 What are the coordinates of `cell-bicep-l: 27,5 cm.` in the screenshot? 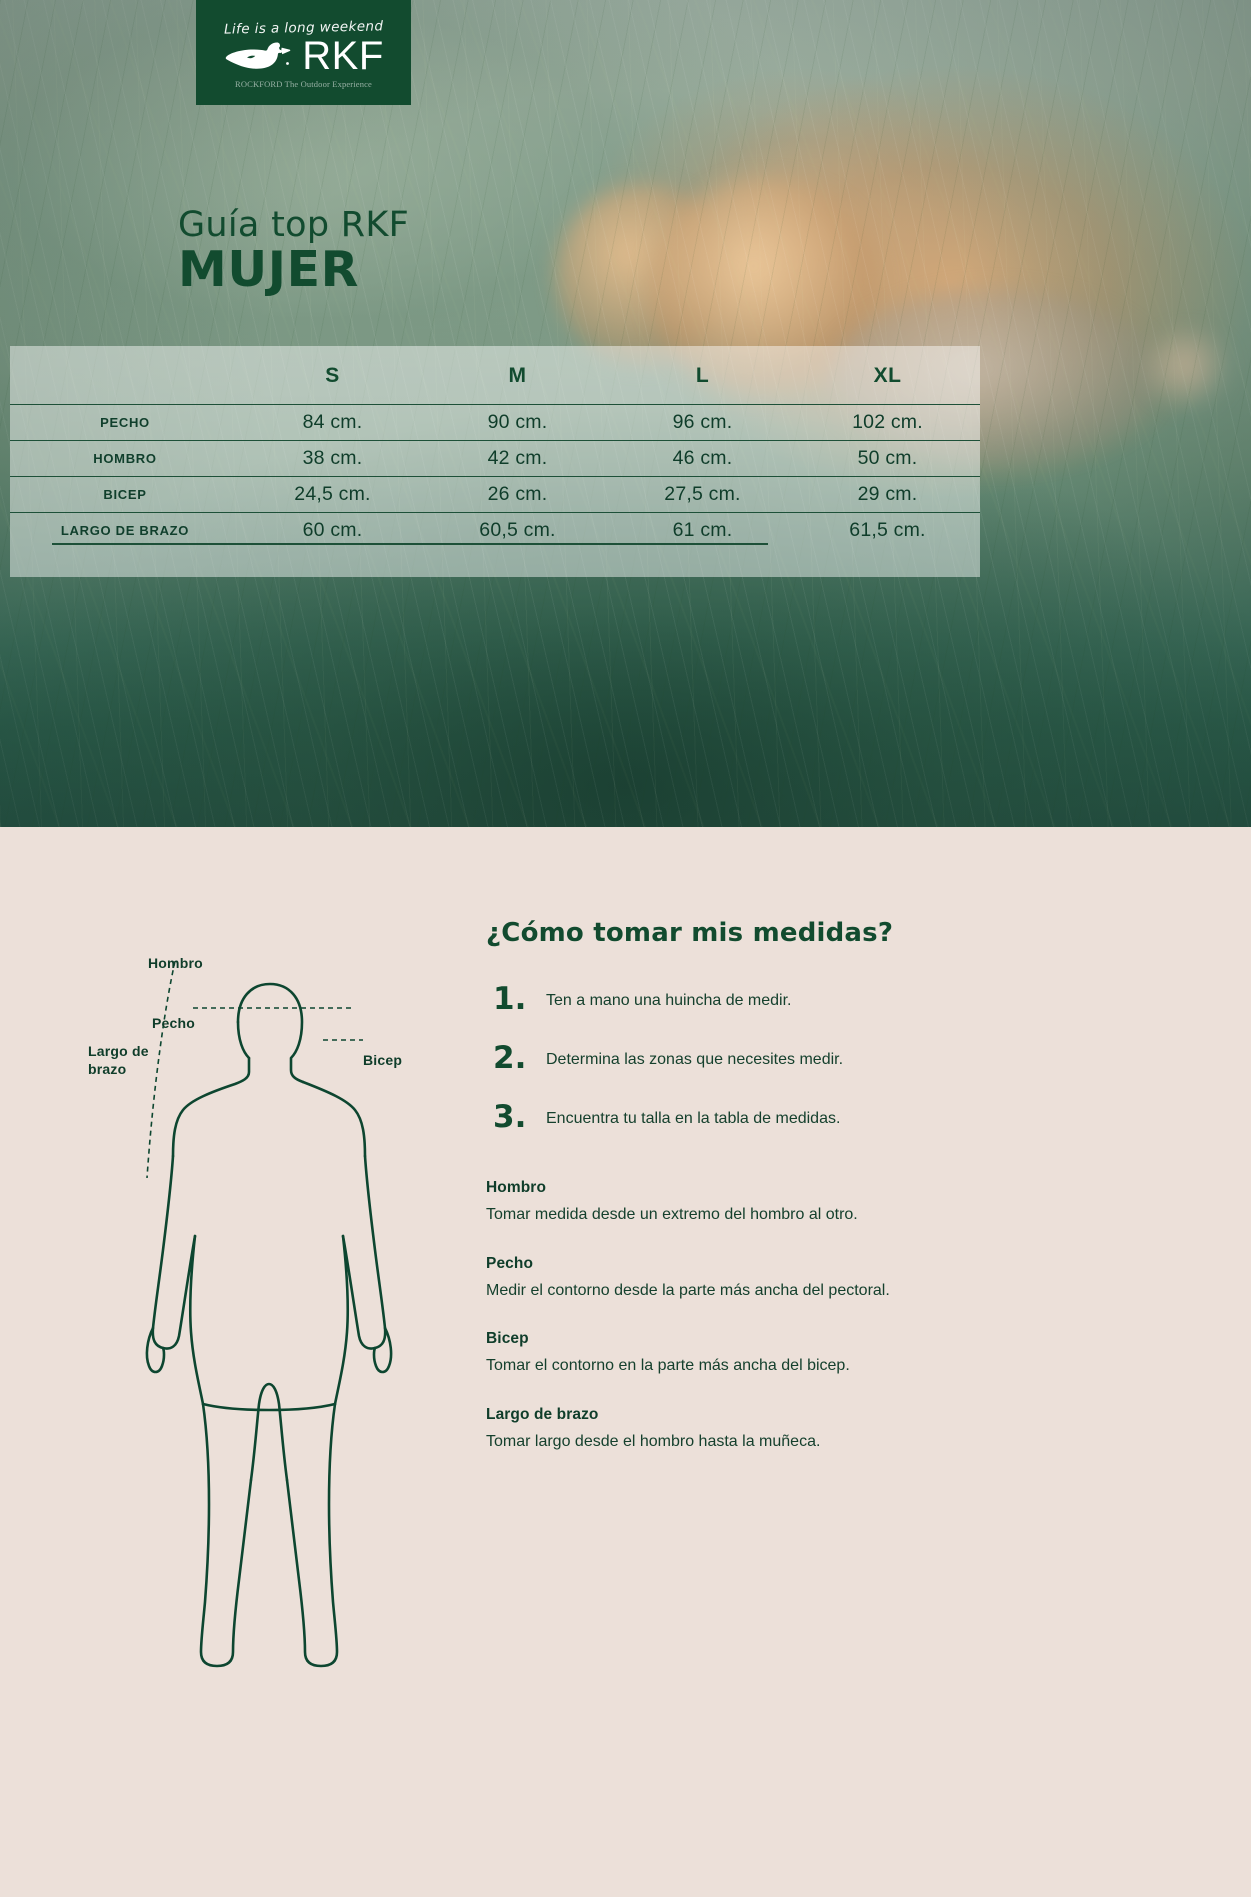 It's located at (702, 494).